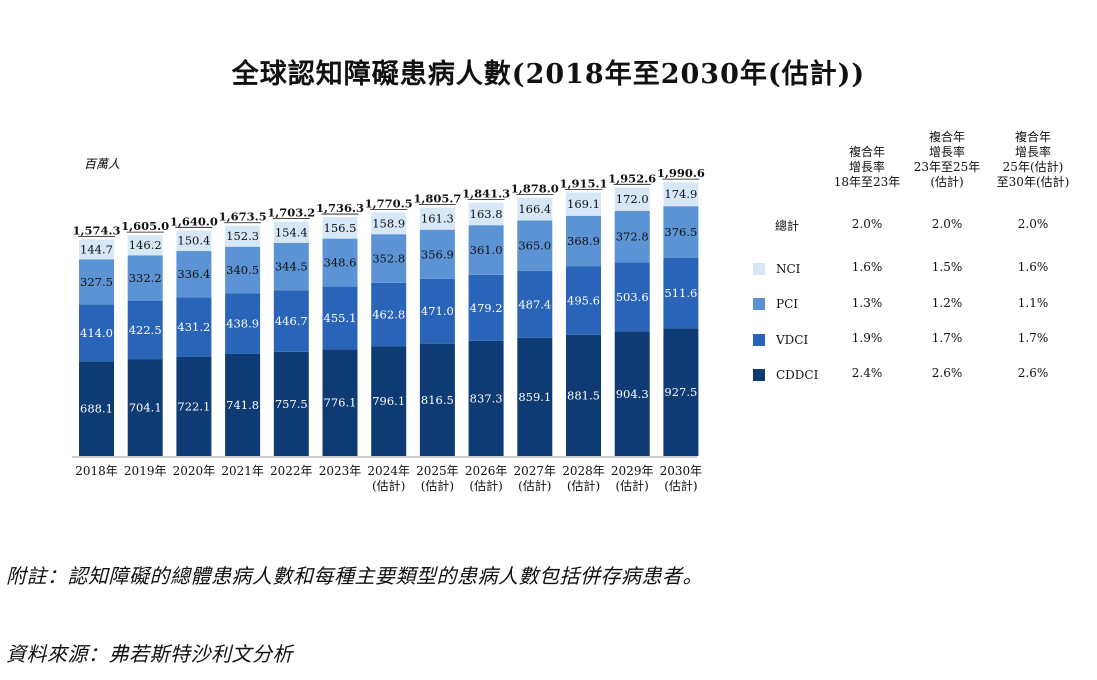  What do you see at coordinates (534, 246) in the screenshot?
I see `data-label: 365.0` at bounding box center [534, 246].